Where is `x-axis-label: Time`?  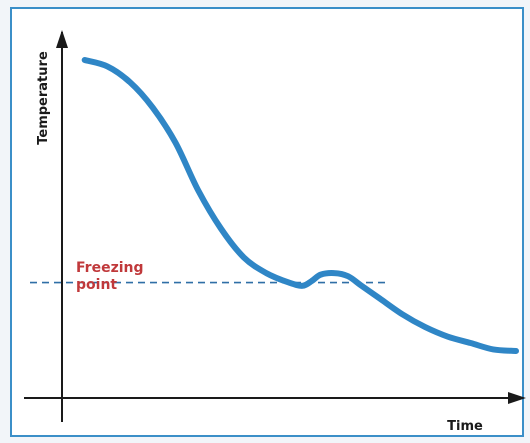
x-axis-label: Time is located at coordinates (465, 426).